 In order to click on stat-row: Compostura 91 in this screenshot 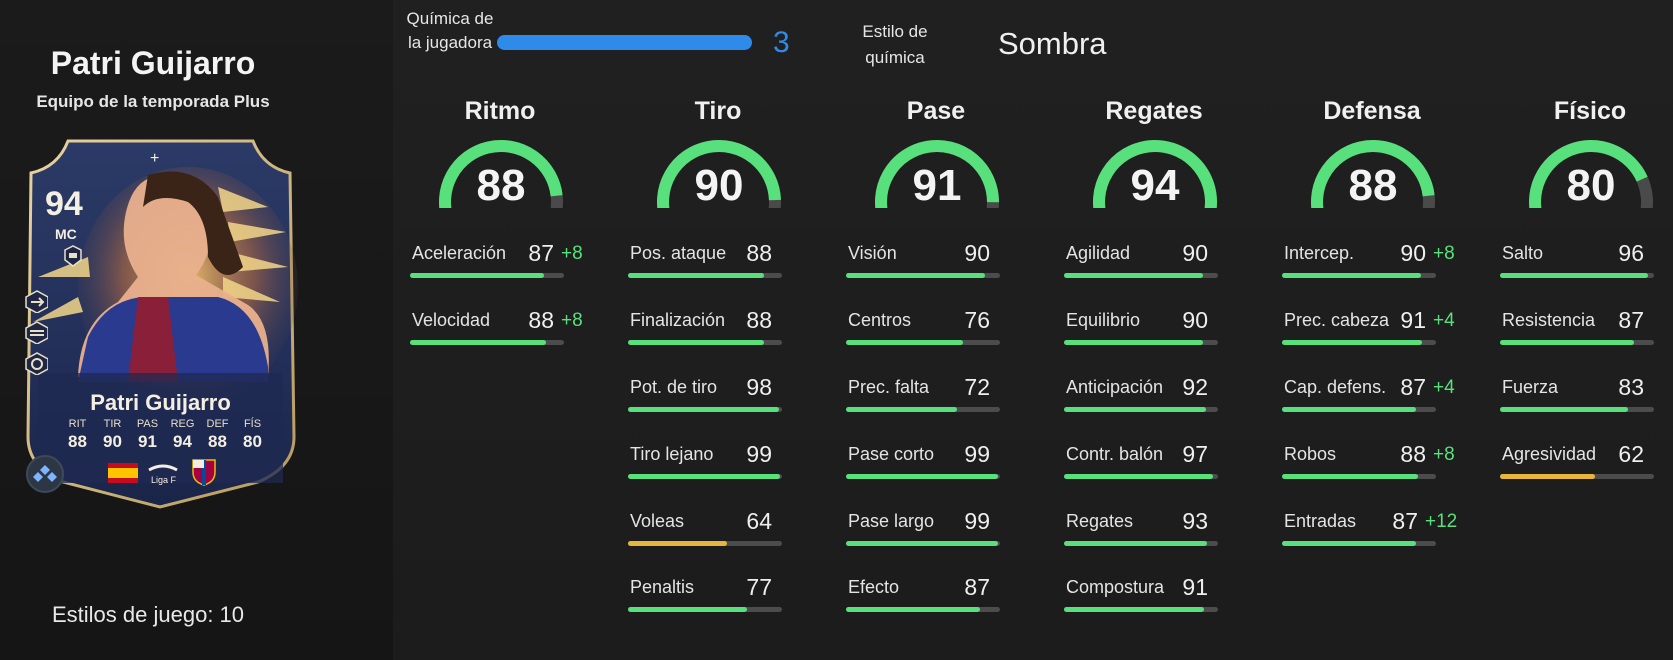, I will do `click(1154, 600)`.